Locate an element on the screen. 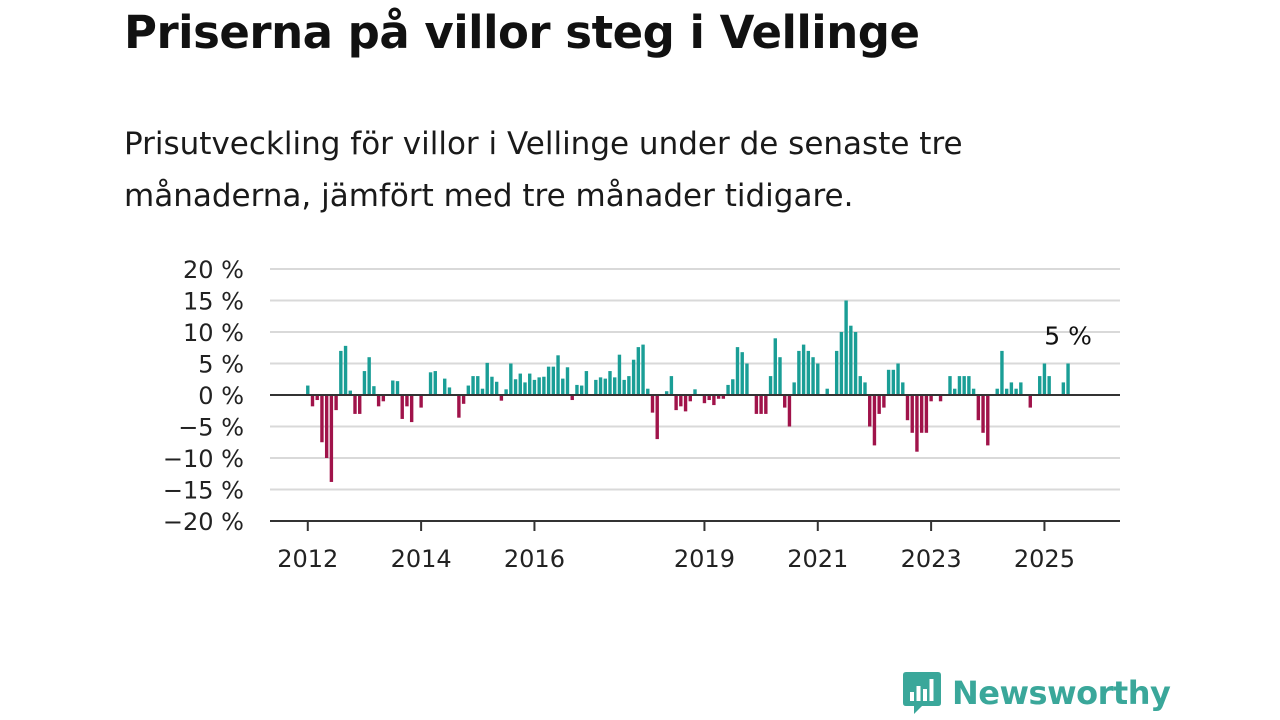 The image size is (1280, 720). bar-chart-speech-bubble-icon is located at coordinates (922, 693).